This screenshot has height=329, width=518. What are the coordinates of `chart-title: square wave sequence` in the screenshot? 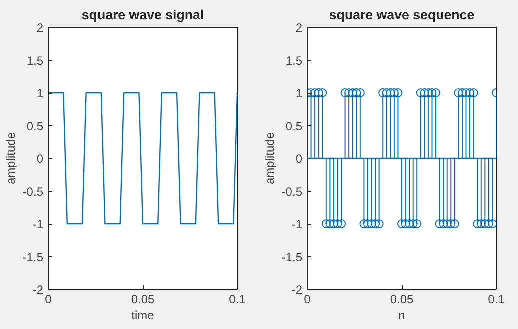 It's located at (402, 15).